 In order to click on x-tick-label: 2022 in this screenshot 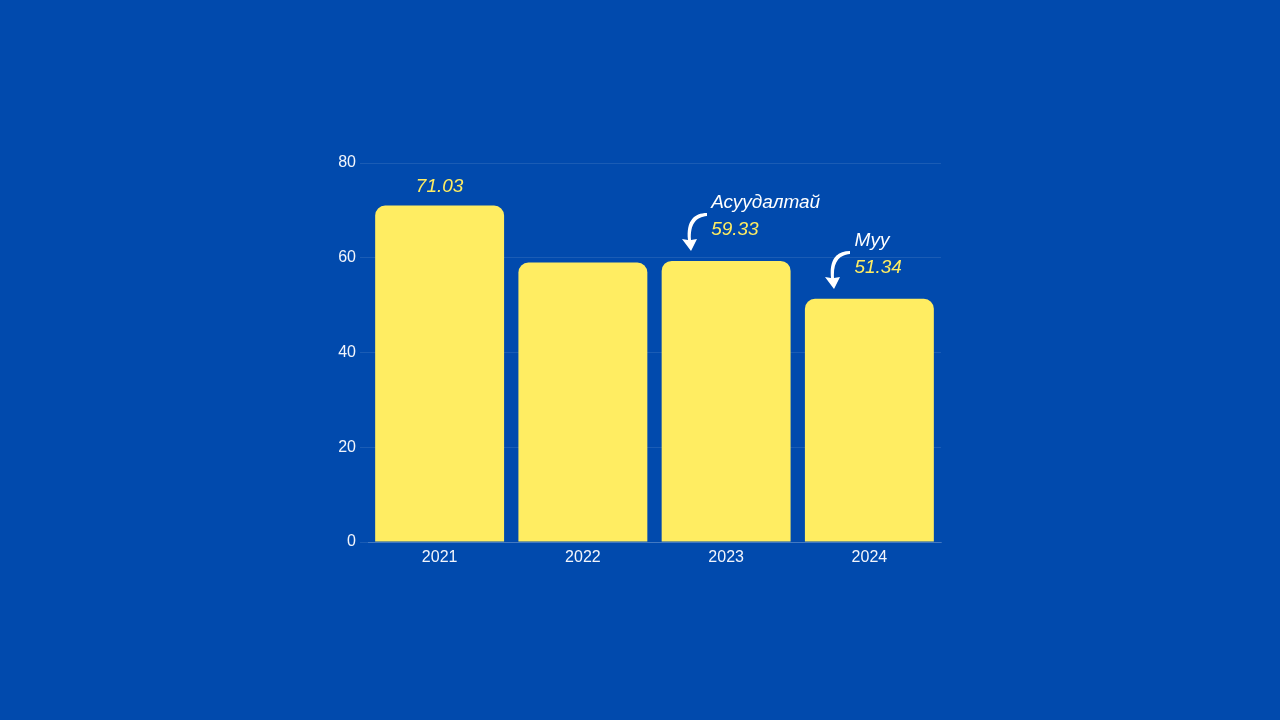, I will do `click(583, 557)`.